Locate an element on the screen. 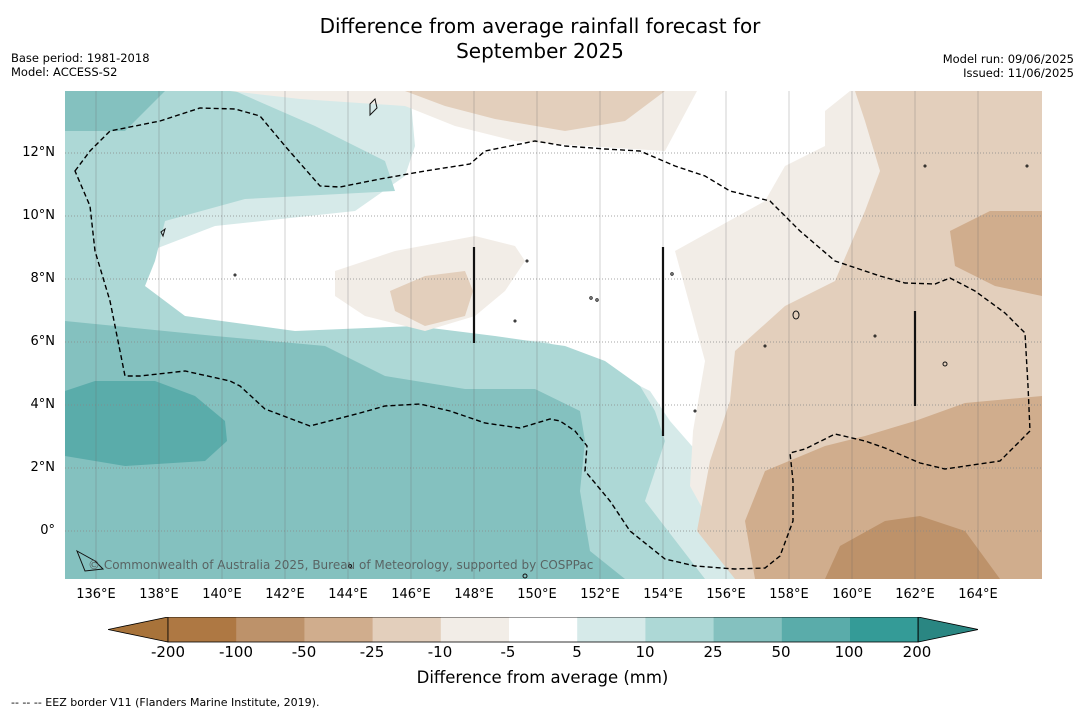  lon-label-136e: 136°E is located at coordinates (96, 594).